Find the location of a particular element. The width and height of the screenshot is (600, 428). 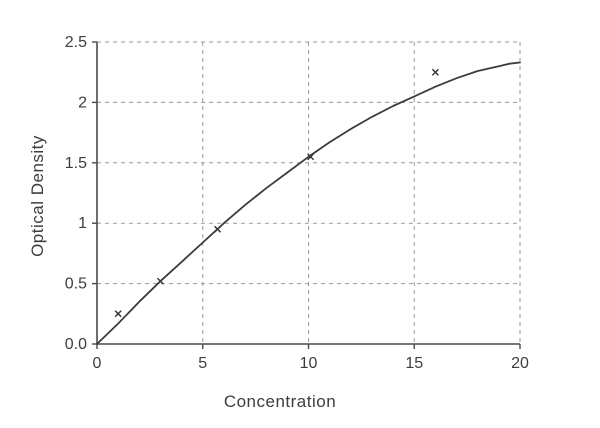

y-tick-label: 1.5 is located at coordinates (76, 163).